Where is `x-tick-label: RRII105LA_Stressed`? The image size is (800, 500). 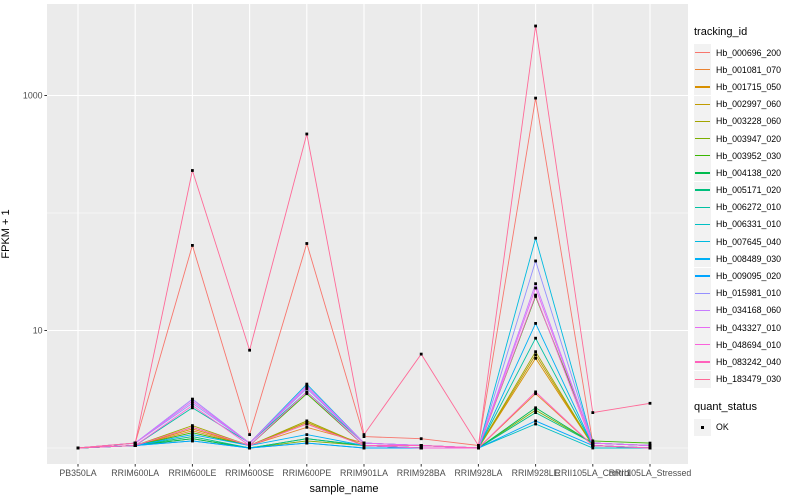
x-tick-label: RRII105LA_Stressed is located at coordinates (650, 473).